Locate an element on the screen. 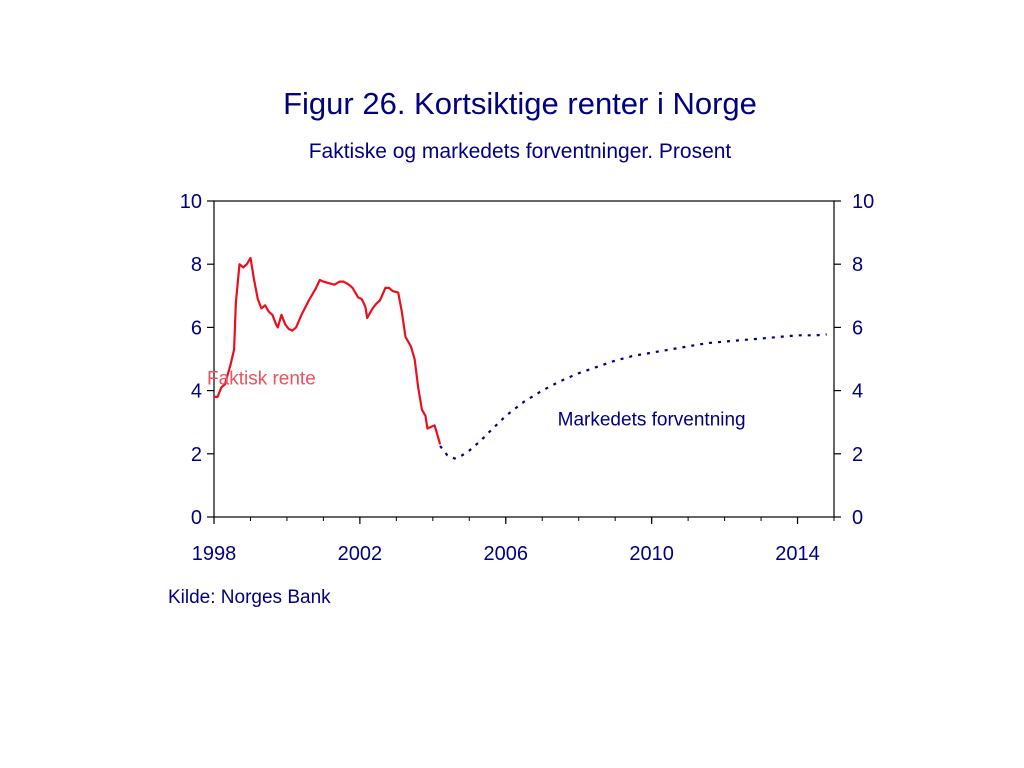 The image size is (1024, 768). right-axis-tick-labels: 0 2 4 6 8 10 is located at coordinates (863, 360).